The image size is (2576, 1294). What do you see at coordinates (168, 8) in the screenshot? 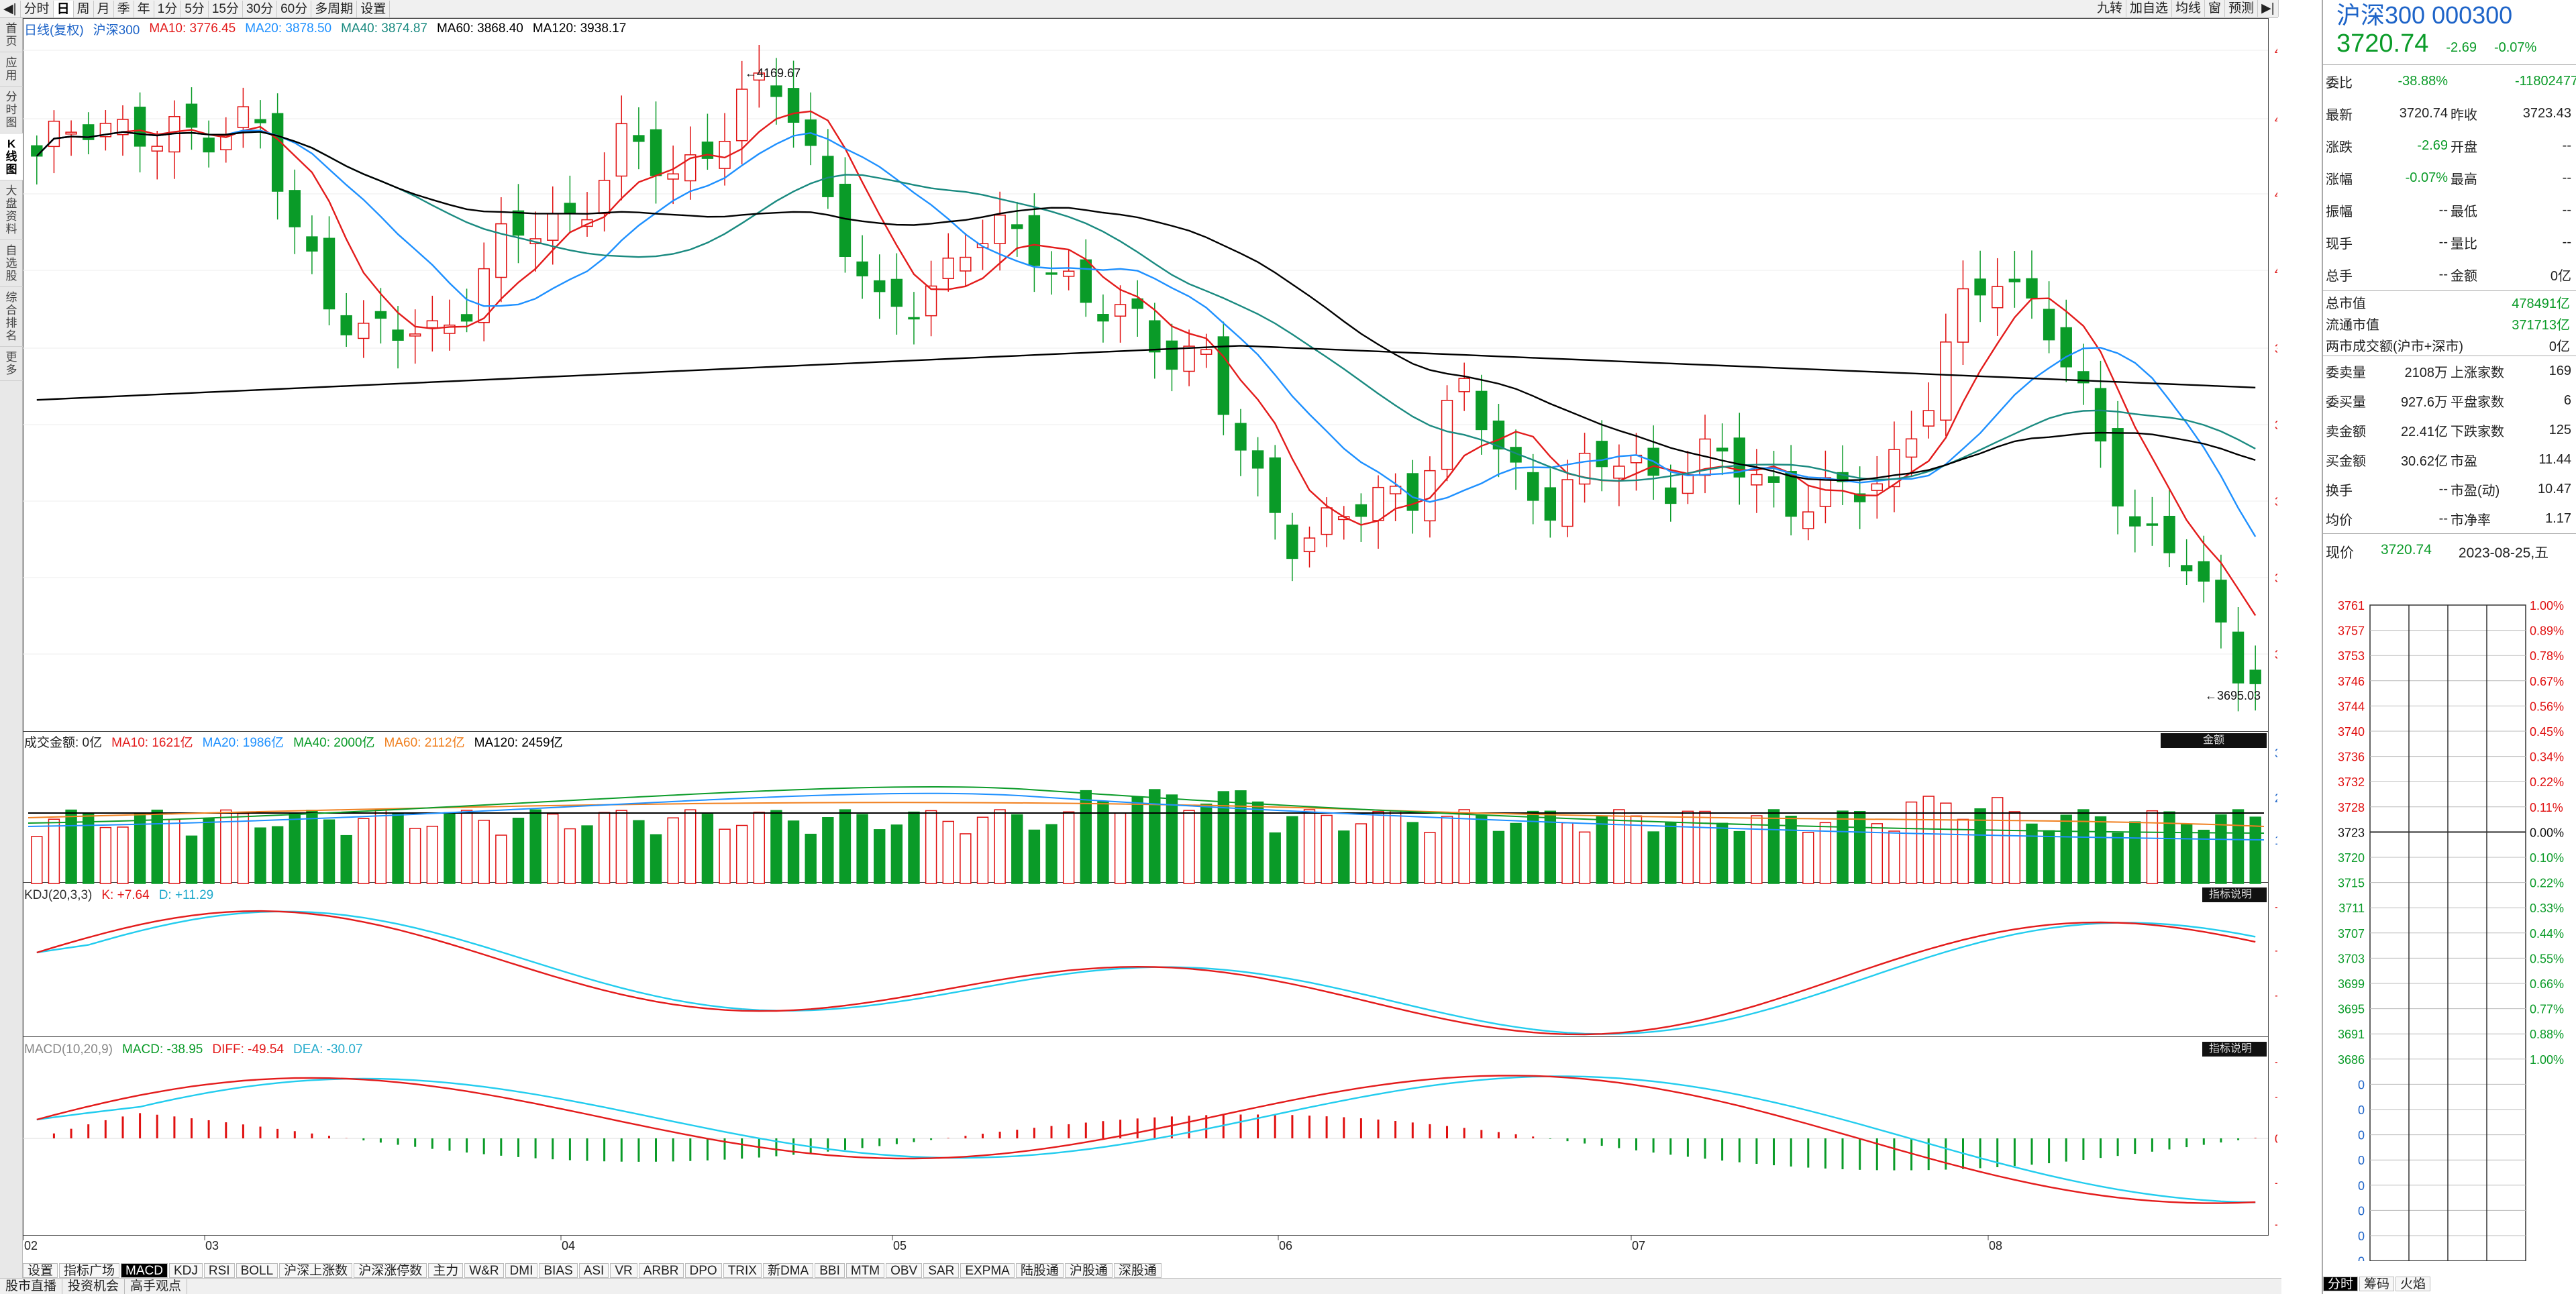
I see `period-tab: 1分` at bounding box center [168, 8].